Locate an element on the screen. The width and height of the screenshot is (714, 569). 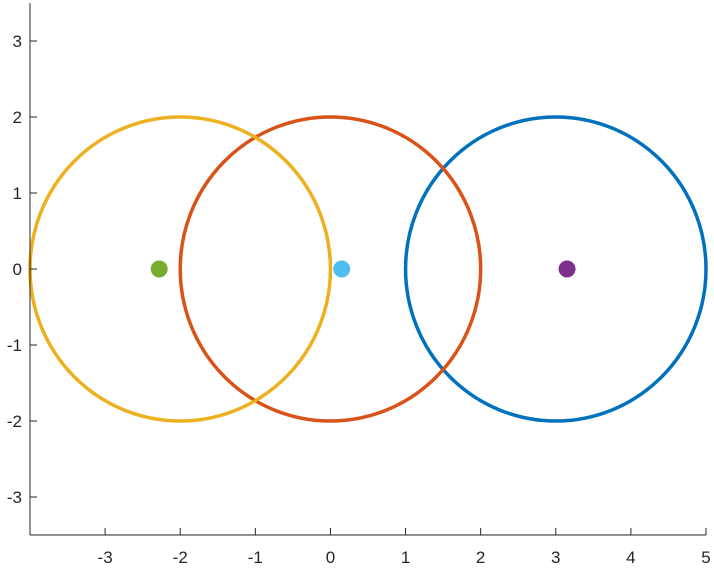
x-tick-label: -3 is located at coordinates (105, 557).